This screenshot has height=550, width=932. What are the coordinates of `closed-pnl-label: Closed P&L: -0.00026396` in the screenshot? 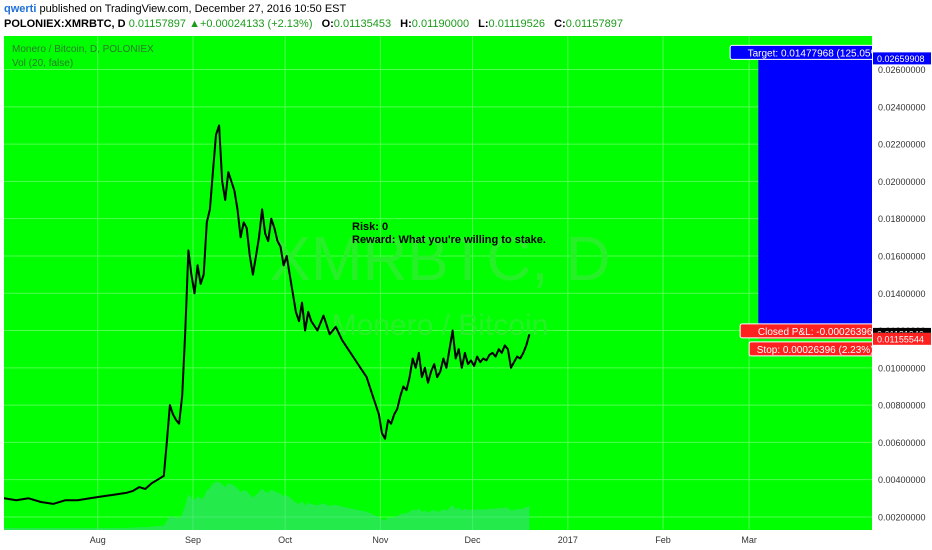 It's located at (815, 332).